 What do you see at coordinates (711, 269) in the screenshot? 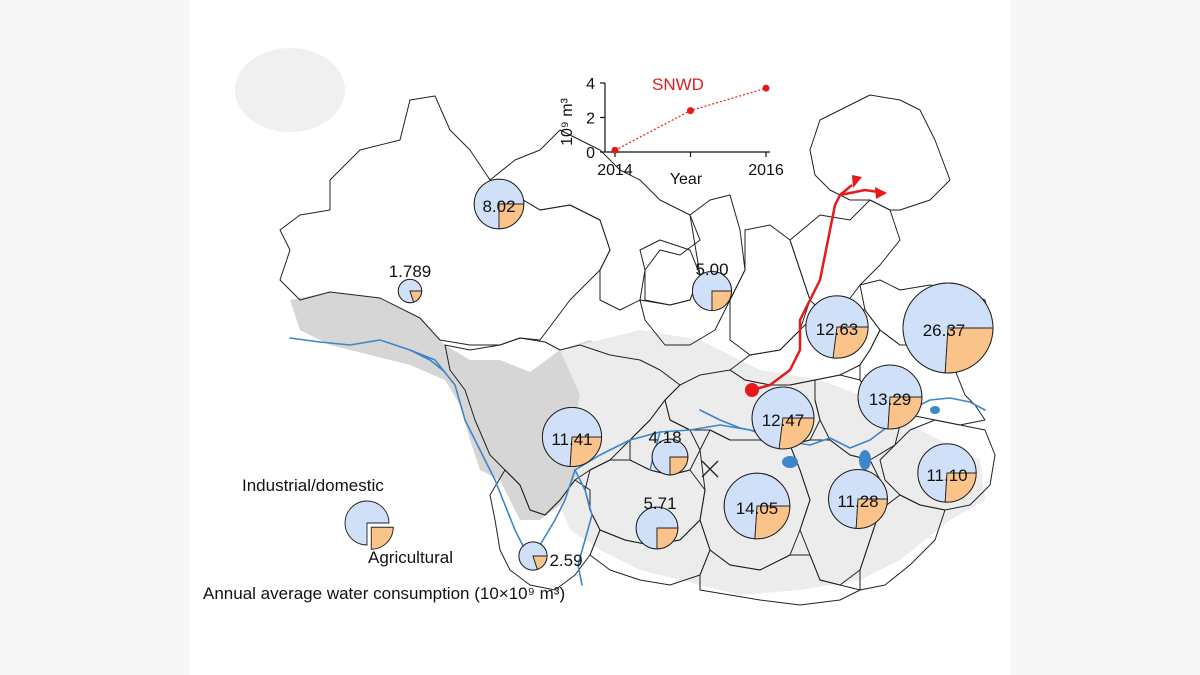
I see `pie-value-label: 5.00` at bounding box center [711, 269].